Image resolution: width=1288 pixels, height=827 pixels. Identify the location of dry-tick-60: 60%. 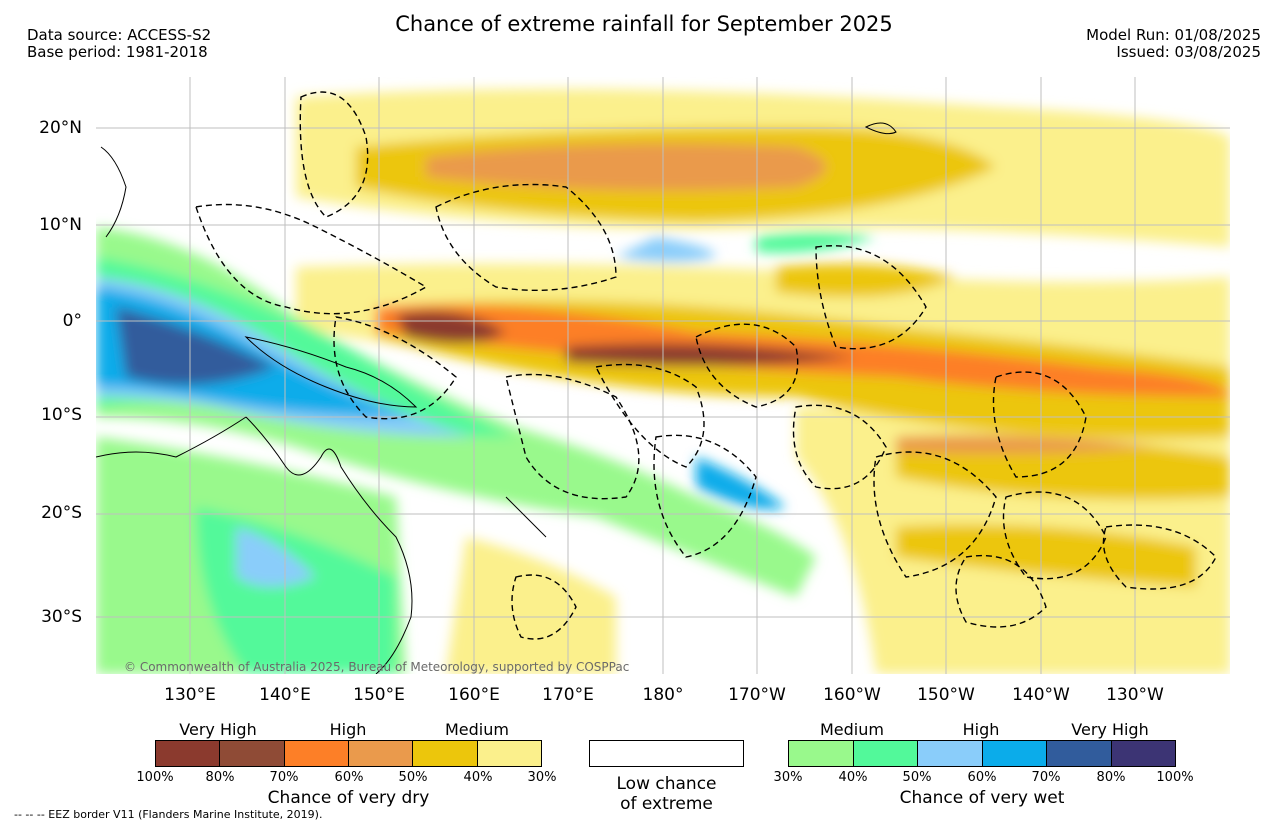
(349, 777).